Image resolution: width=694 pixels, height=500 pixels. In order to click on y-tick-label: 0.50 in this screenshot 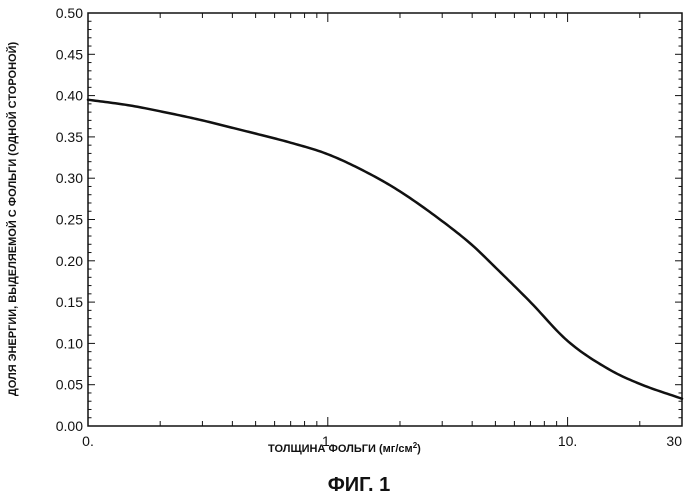, I will do `click(69, 13)`.